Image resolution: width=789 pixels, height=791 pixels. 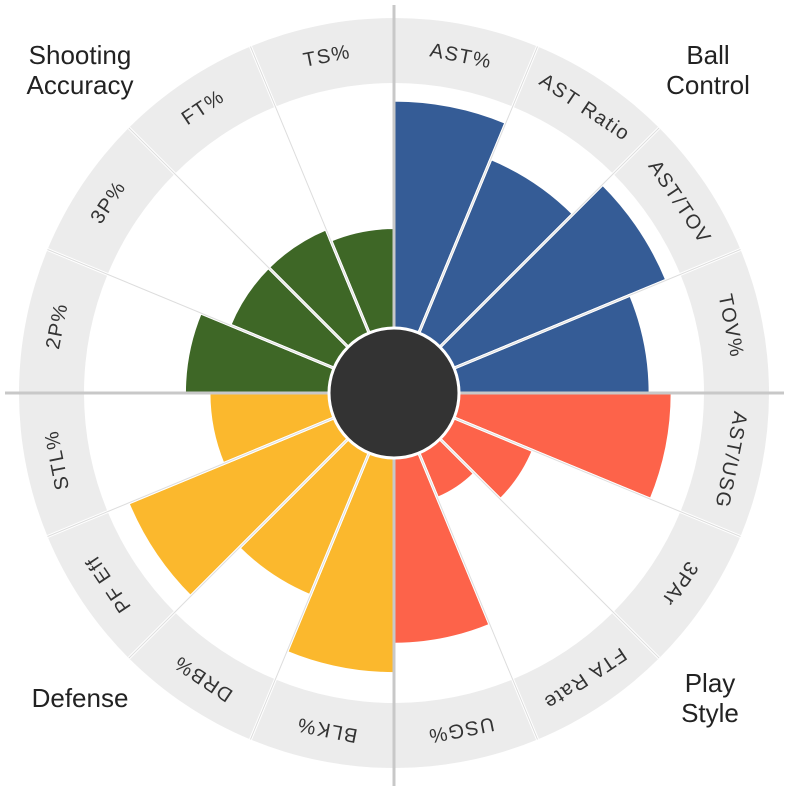 I want to click on group-label: Shooting Accuracy, so click(x=80, y=70).